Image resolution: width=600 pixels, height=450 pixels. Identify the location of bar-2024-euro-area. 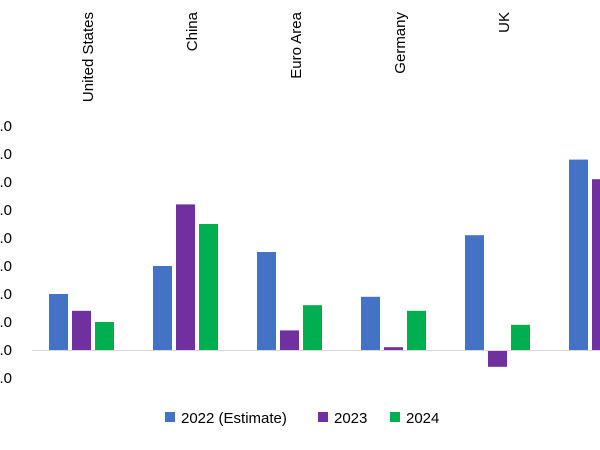
(312, 327).